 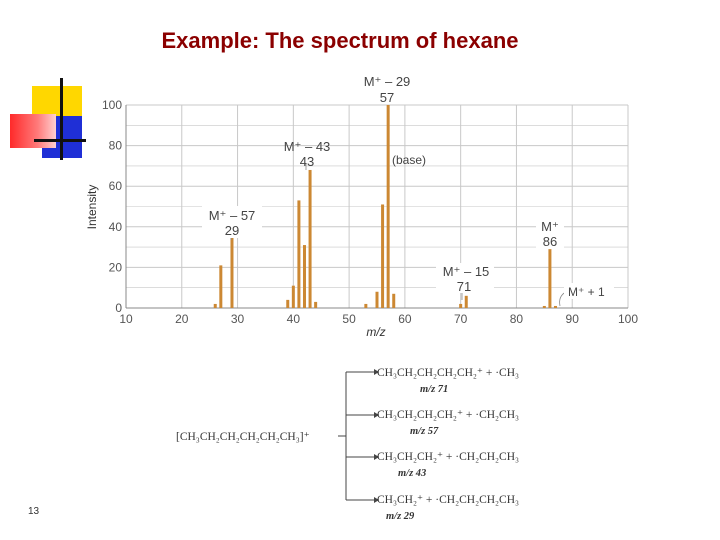 I want to click on scheme-brackets, so click(x=356, y=436).